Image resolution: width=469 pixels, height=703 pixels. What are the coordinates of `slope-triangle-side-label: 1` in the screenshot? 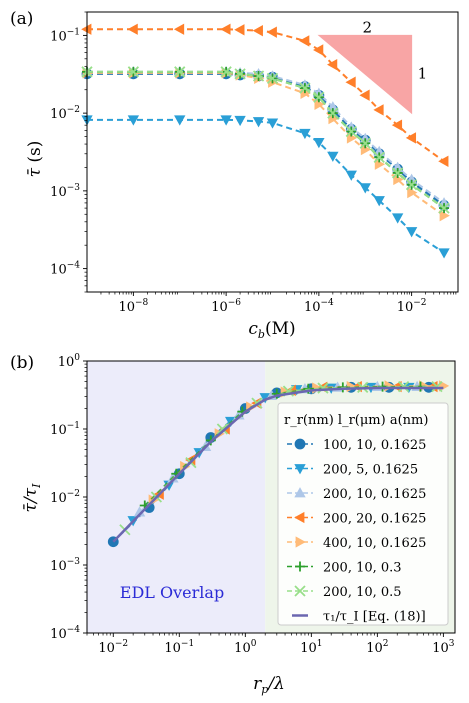 It's located at (423, 73).